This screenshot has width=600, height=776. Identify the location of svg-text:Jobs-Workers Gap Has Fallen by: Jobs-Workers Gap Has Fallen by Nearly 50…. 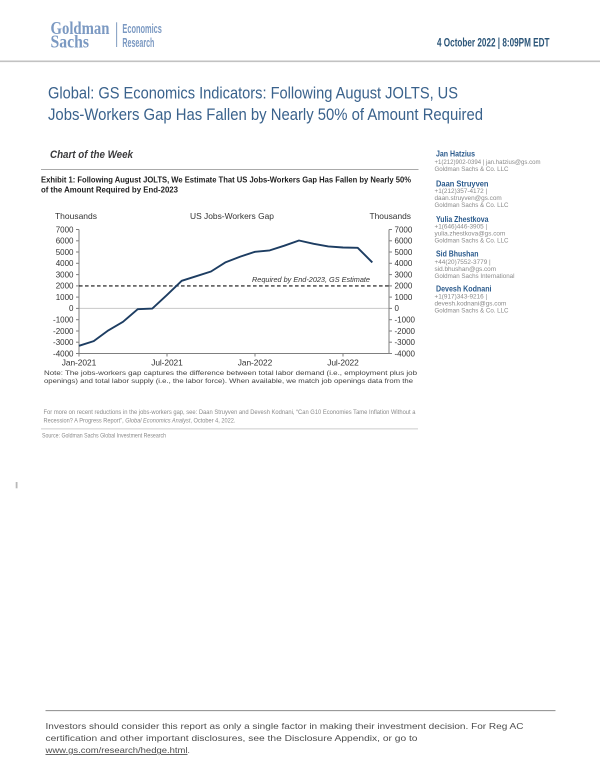
(265, 114).